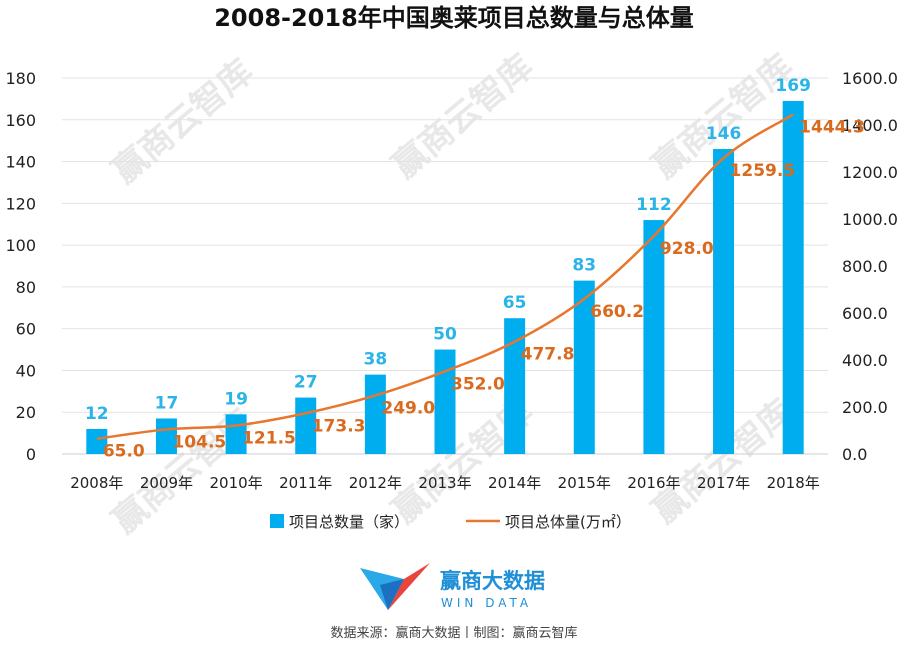 The height and width of the screenshot is (645, 908). I want to click on x-tick-label: 2018年, so click(793, 483).